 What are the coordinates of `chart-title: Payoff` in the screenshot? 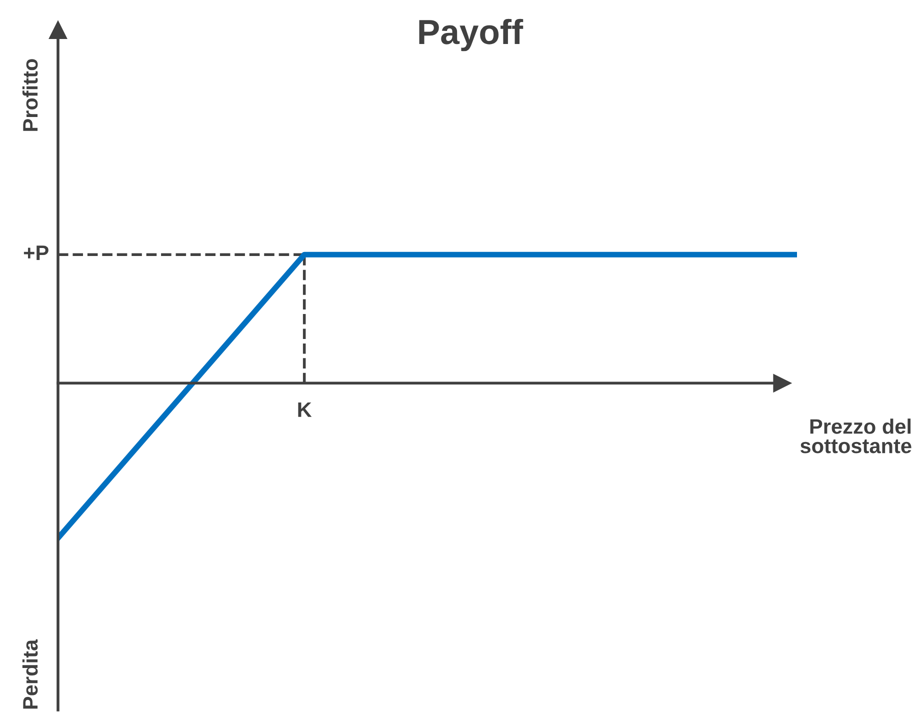 It's located at (471, 35).